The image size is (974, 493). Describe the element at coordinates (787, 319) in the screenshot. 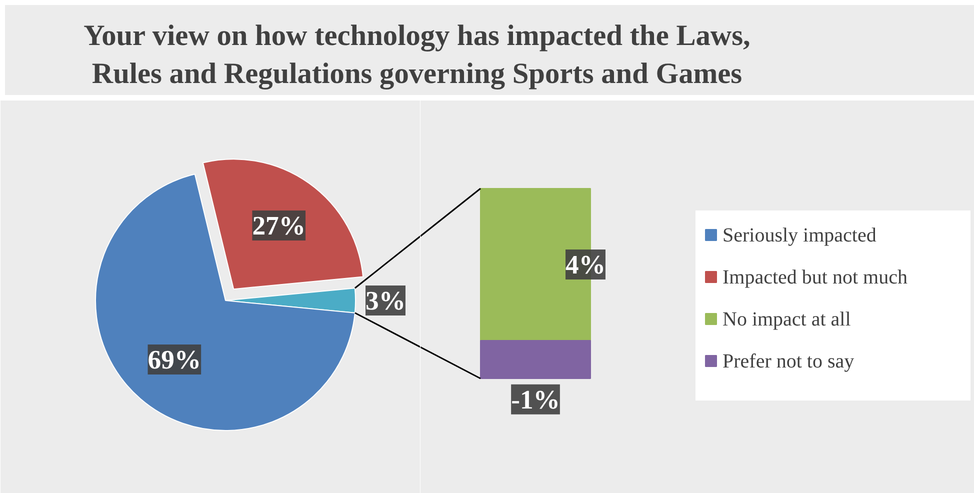

I see `legend-label: No impact at all` at that location.